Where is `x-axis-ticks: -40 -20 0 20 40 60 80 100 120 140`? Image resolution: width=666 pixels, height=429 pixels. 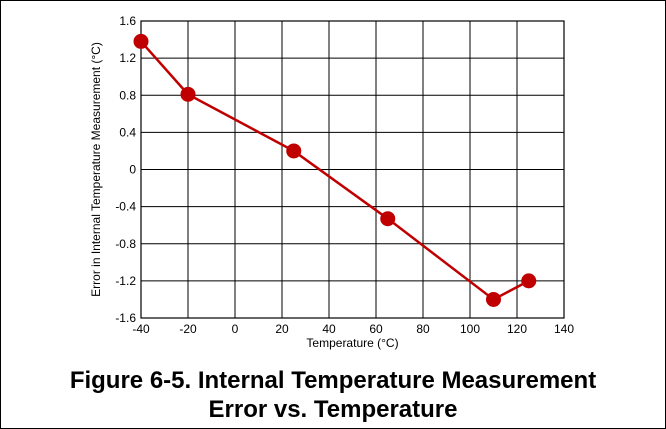 x-axis-ticks: -40 -20 0 20 40 60 80 100 120 140 is located at coordinates (353, 329).